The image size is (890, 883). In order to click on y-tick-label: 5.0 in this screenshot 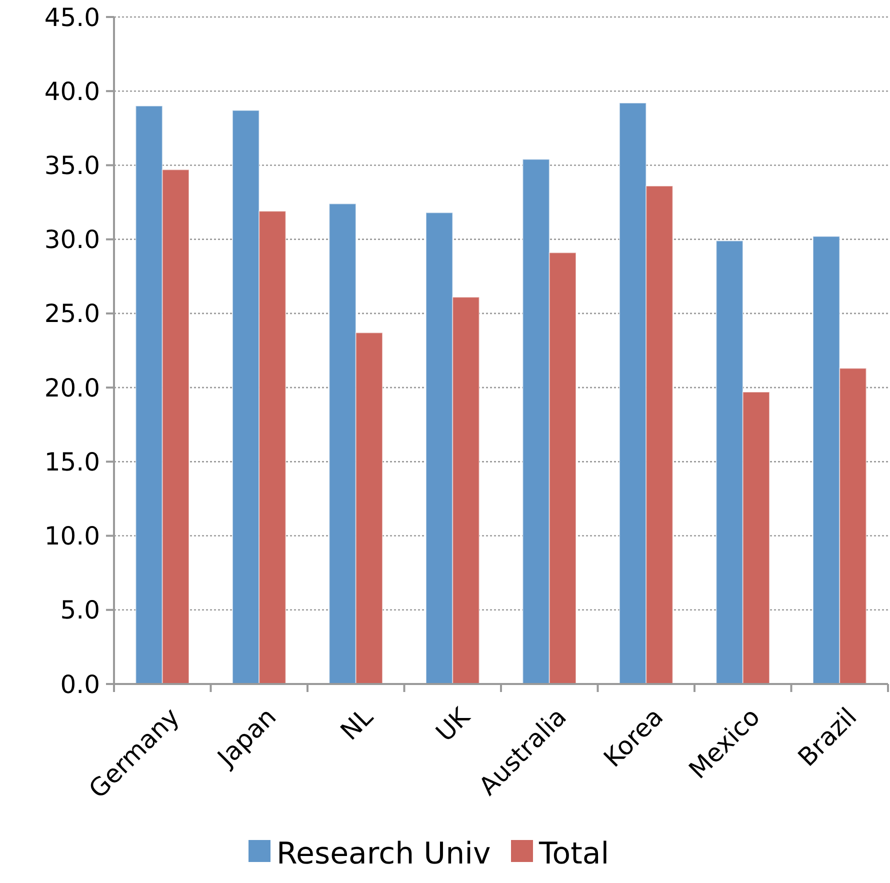, I will do `click(80, 610)`.